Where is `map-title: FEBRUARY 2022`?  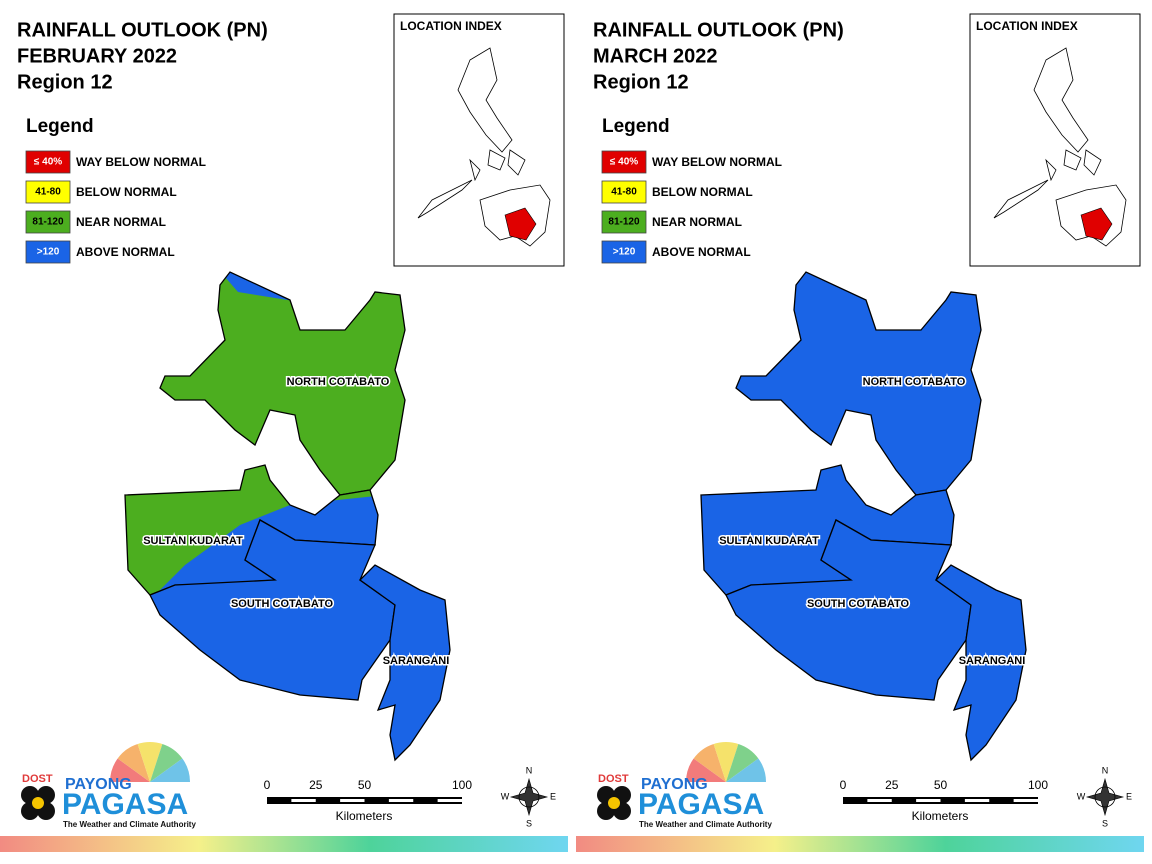
map-title: FEBRUARY 2022 is located at coordinates (97, 56).